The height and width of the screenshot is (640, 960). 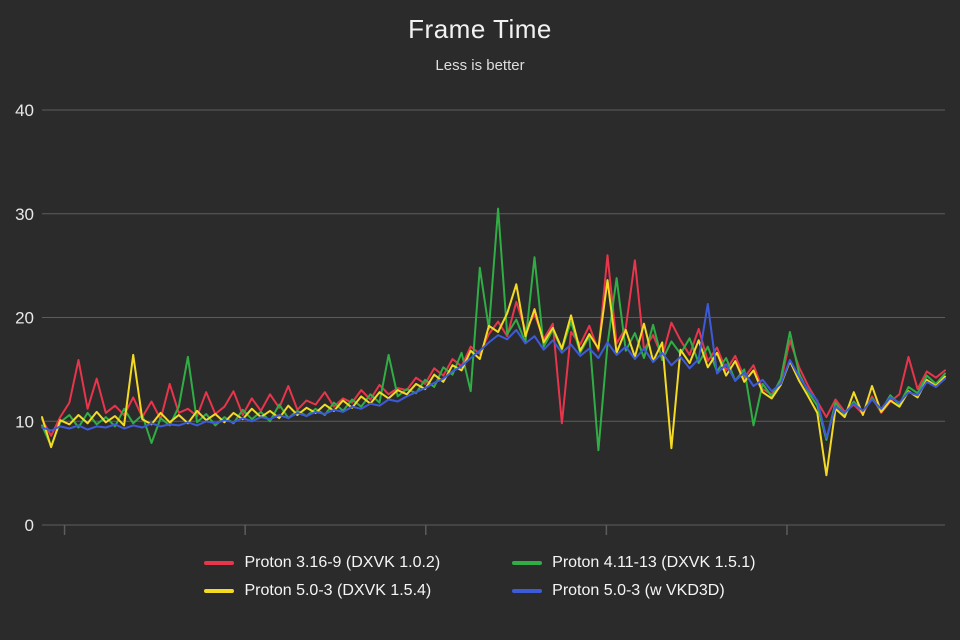 I want to click on legend-swatch-green-line-icon, so click(x=527, y=563).